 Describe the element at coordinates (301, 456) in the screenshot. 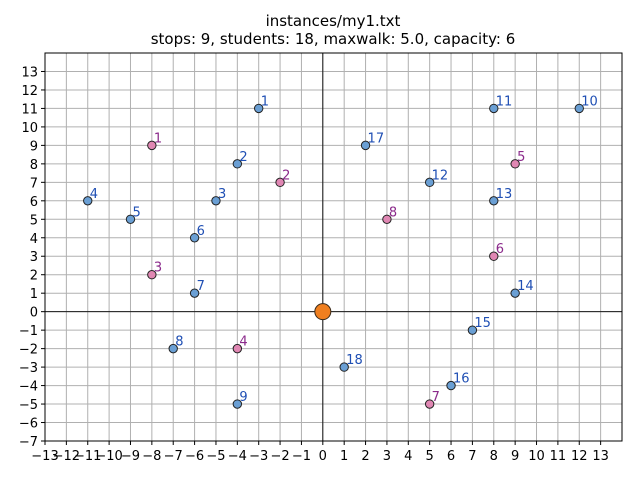

I see `x-tick-label: −1` at that location.